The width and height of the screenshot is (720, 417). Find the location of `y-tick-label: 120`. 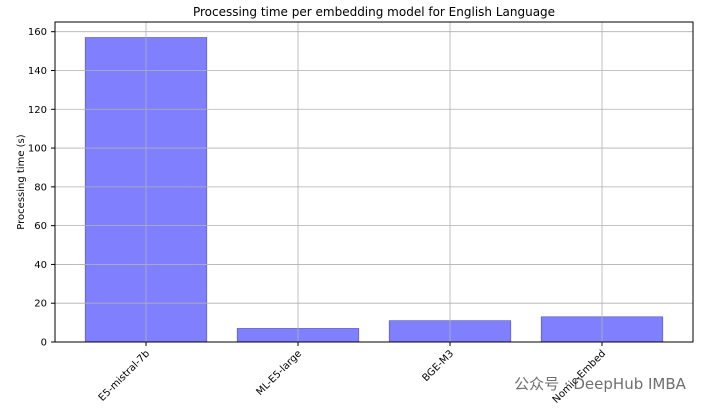

y-tick-label: 120 is located at coordinates (37, 110).